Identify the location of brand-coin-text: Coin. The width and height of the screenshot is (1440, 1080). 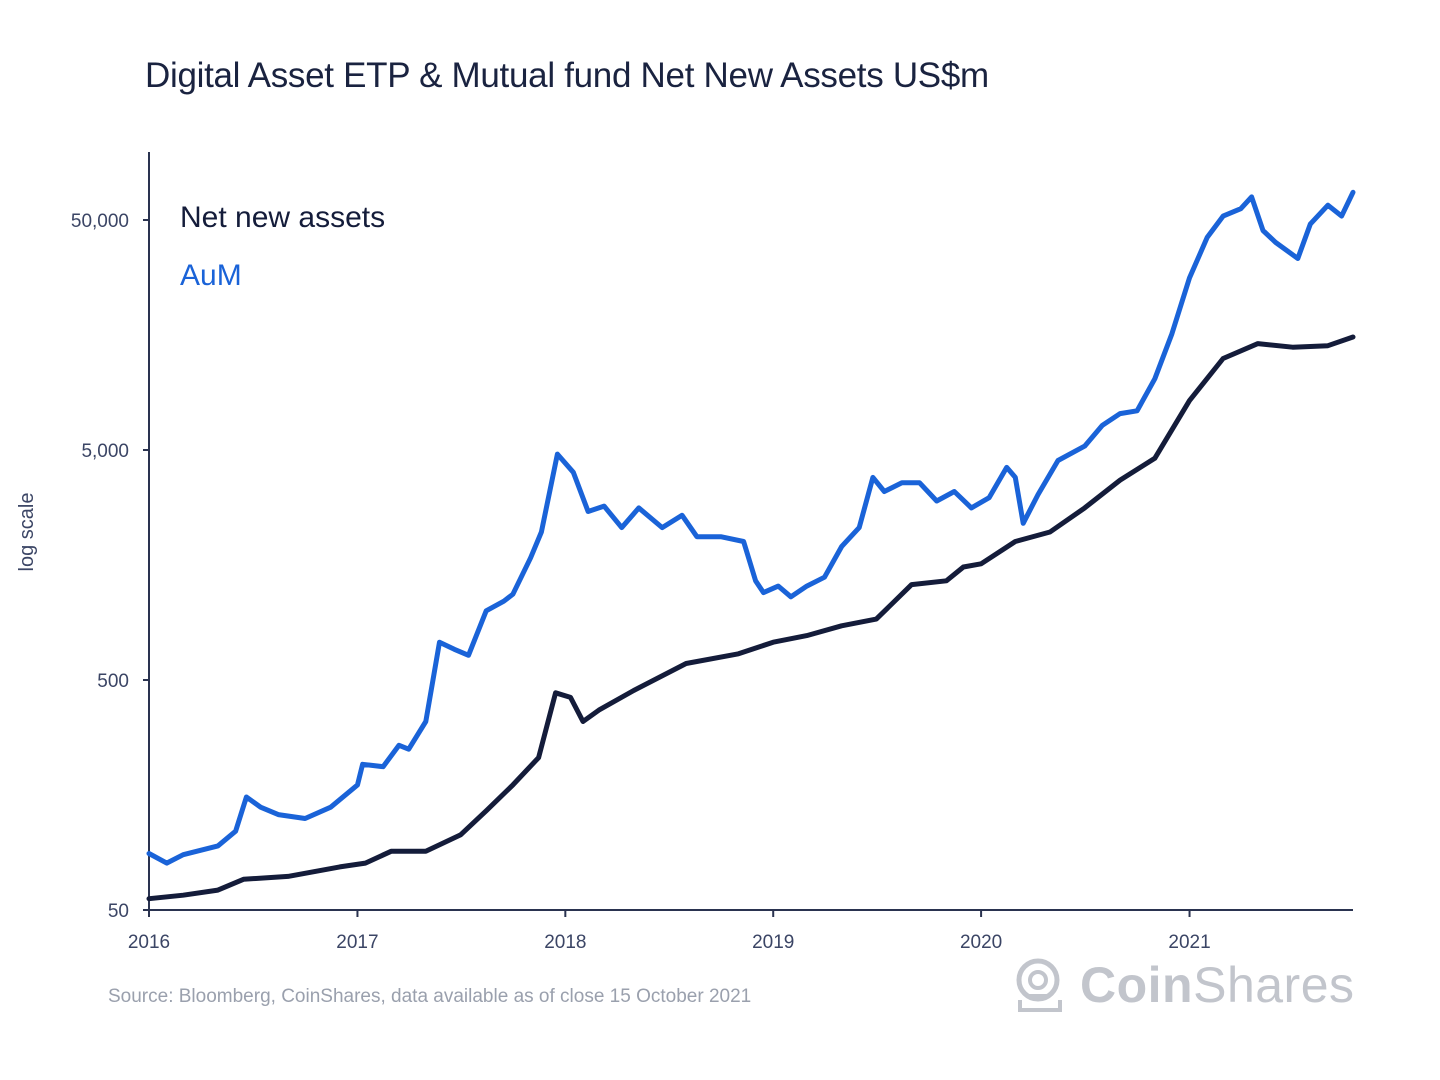
(1137, 985).